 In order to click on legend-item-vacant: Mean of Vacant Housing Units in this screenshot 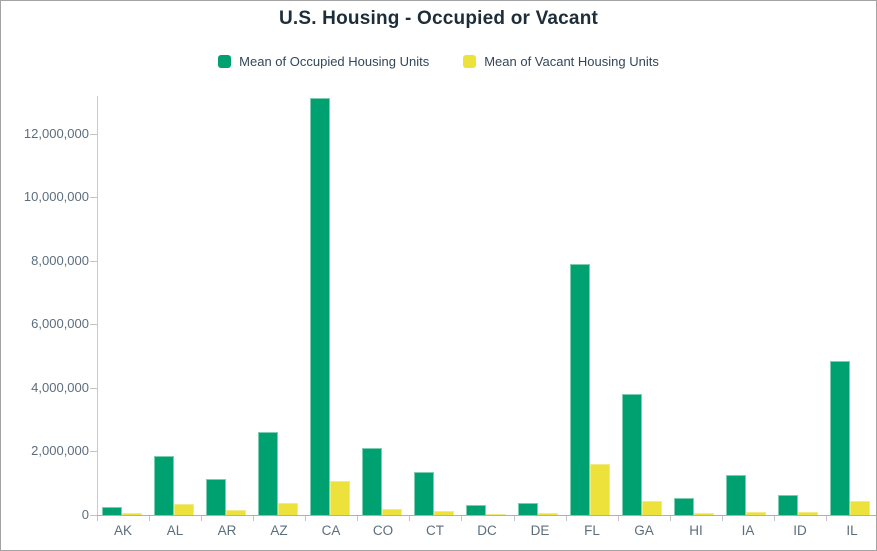, I will do `click(561, 61)`.